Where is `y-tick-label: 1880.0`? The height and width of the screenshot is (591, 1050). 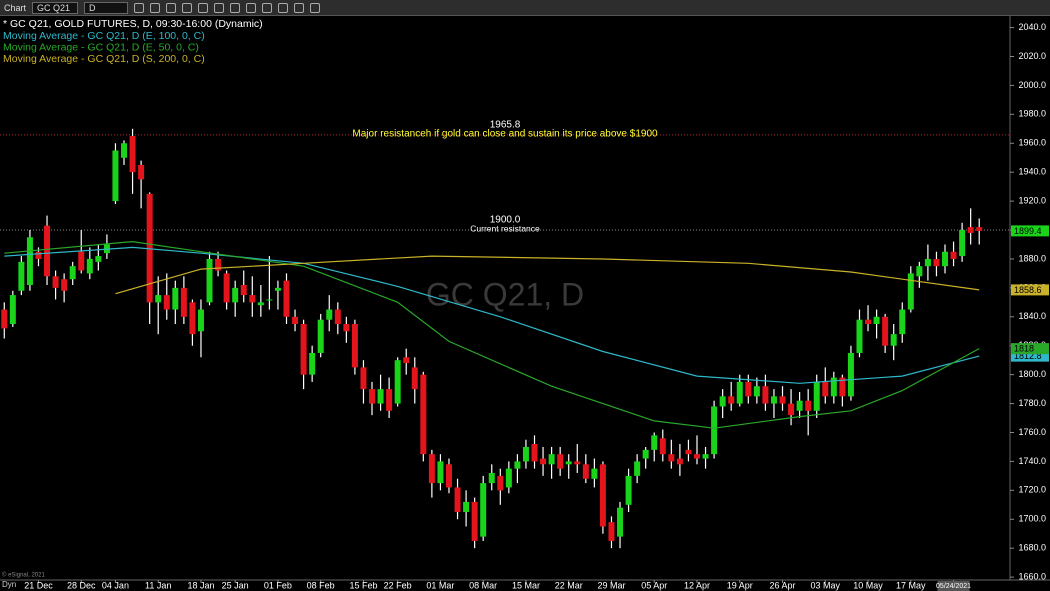
y-tick-label: 1880.0 is located at coordinates (1032, 258).